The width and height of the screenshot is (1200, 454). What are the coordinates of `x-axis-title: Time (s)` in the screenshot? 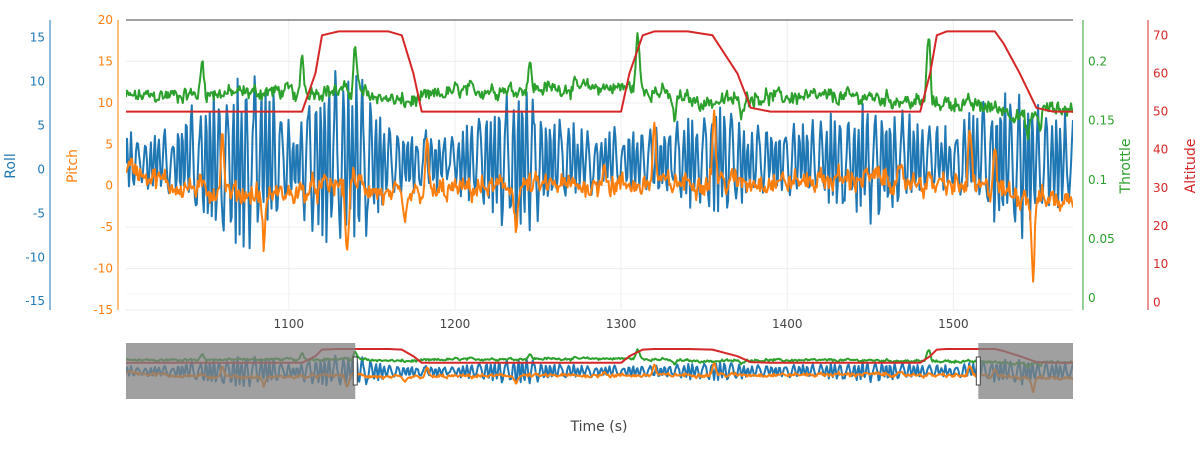 It's located at (599, 427).